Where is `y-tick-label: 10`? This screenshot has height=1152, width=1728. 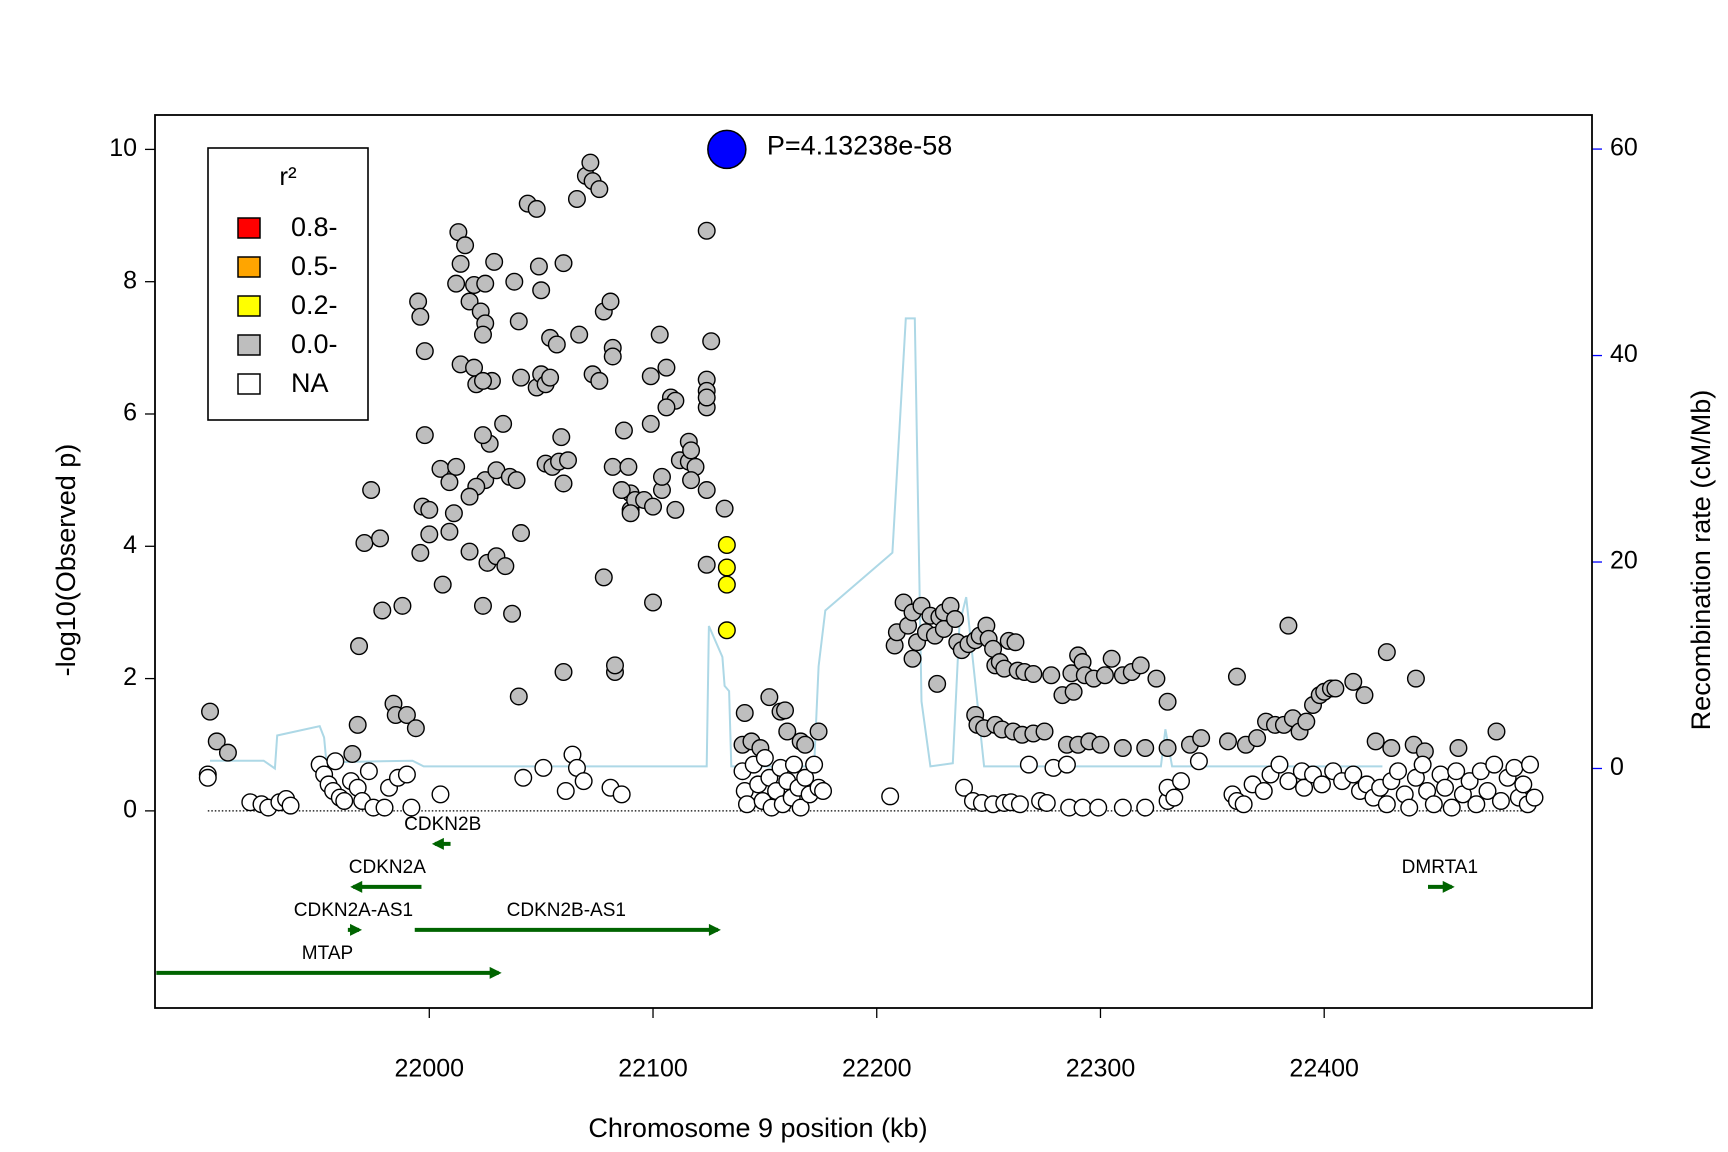 y-tick-label: 10 is located at coordinates (123, 148).